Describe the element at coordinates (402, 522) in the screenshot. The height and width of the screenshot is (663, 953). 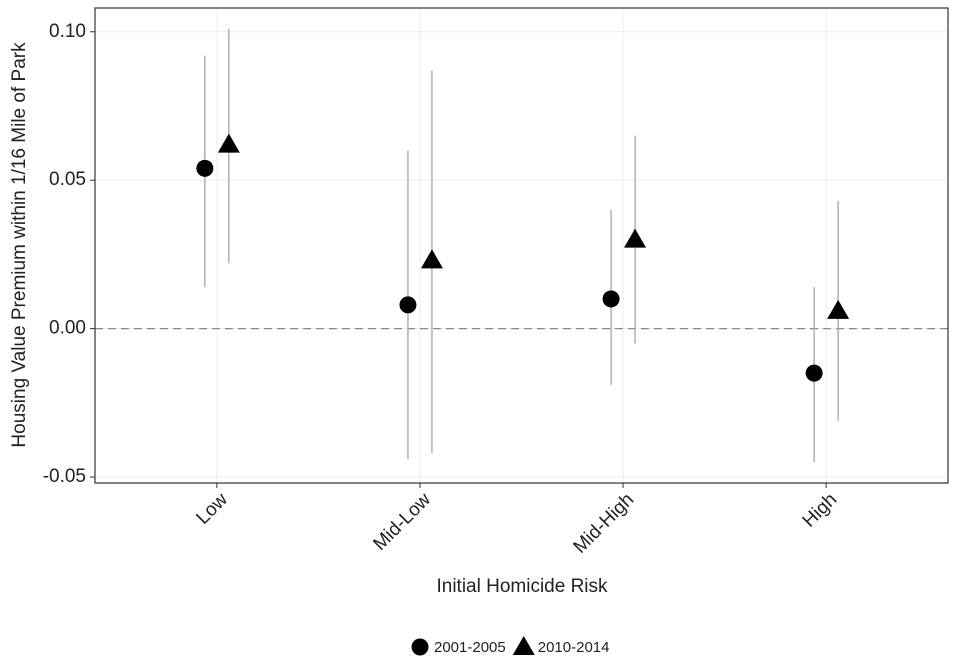
I see `x-tick-label: Mid-Low` at that location.